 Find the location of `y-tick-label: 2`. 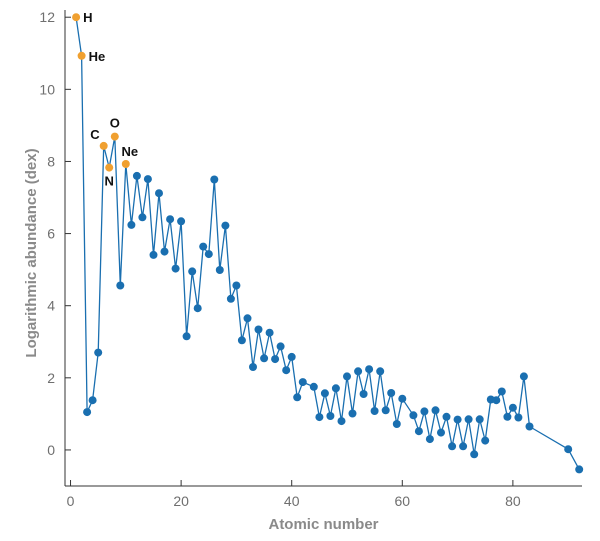

y-tick-label: 2 is located at coordinates (51, 378).